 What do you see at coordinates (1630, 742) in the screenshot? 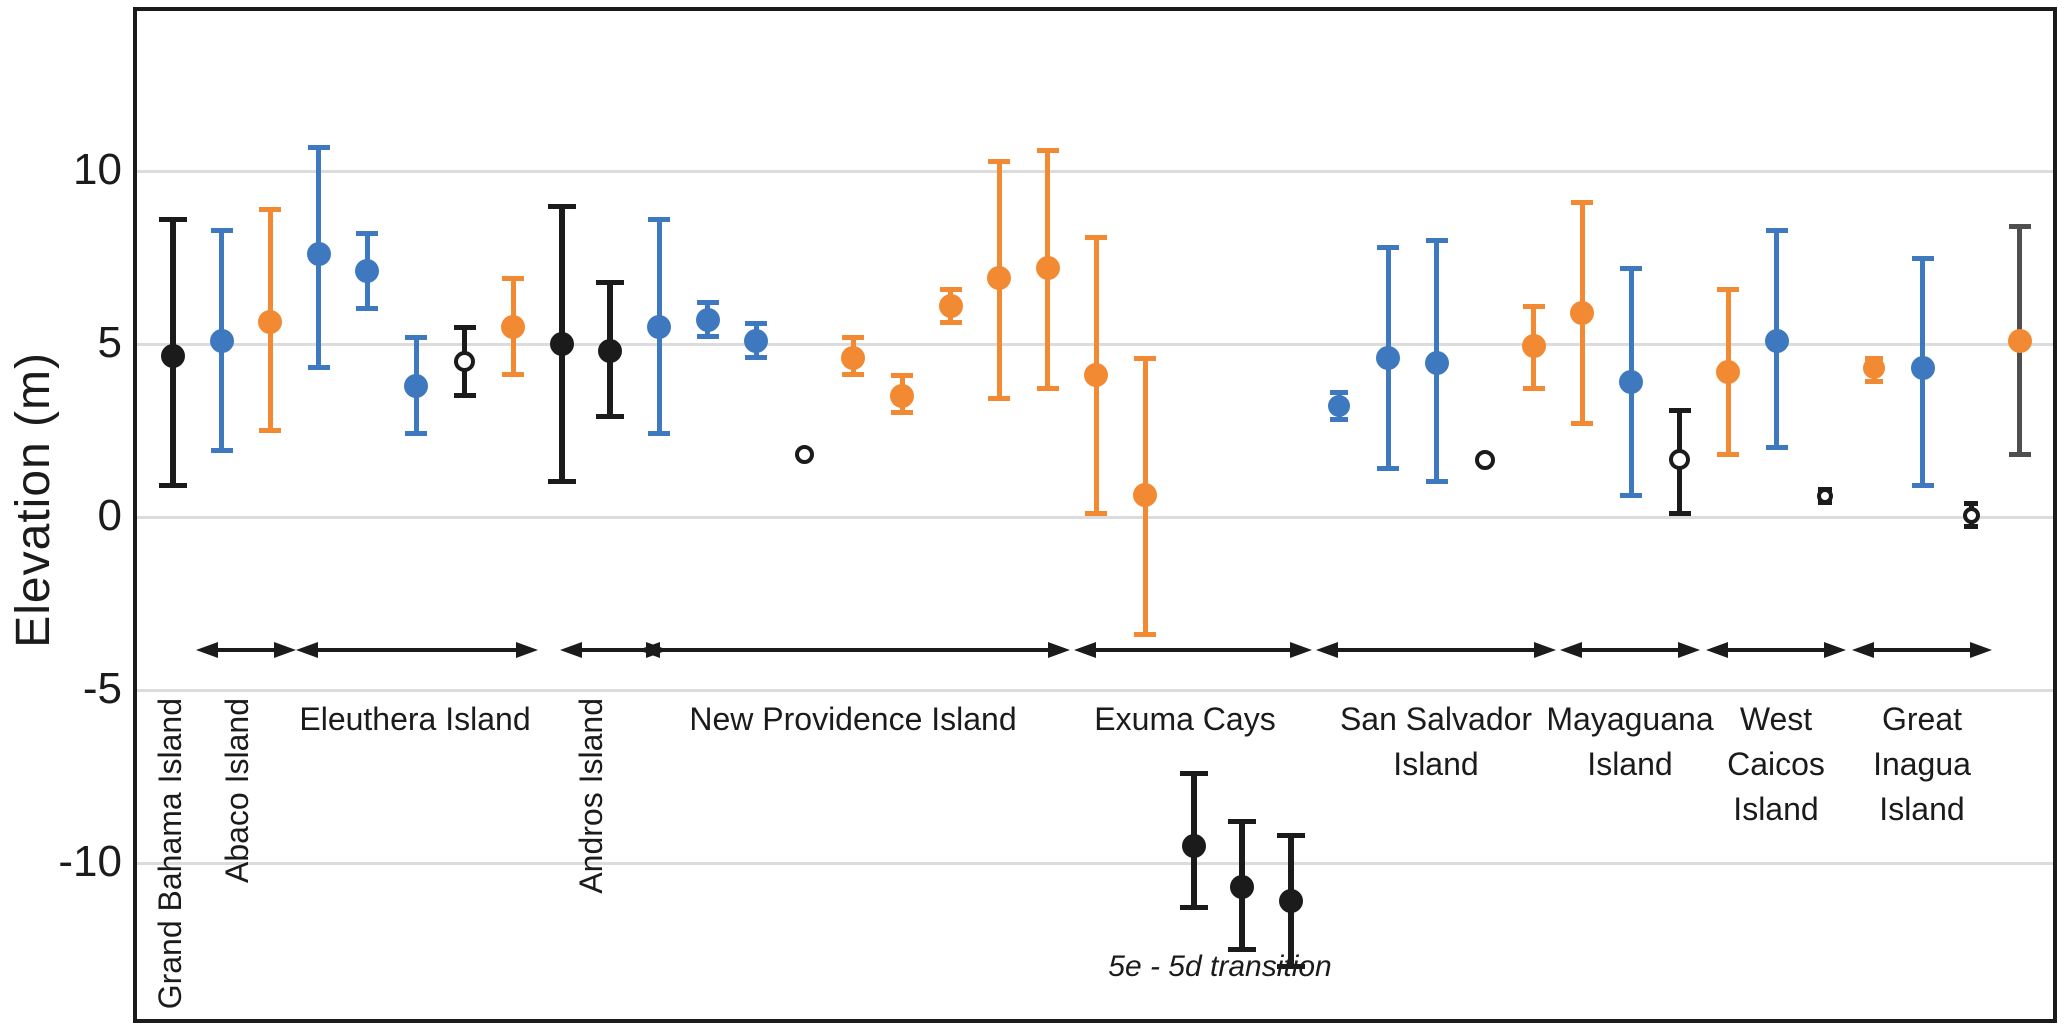
I see `island-label: Mayaguana Island` at bounding box center [1630, 742].